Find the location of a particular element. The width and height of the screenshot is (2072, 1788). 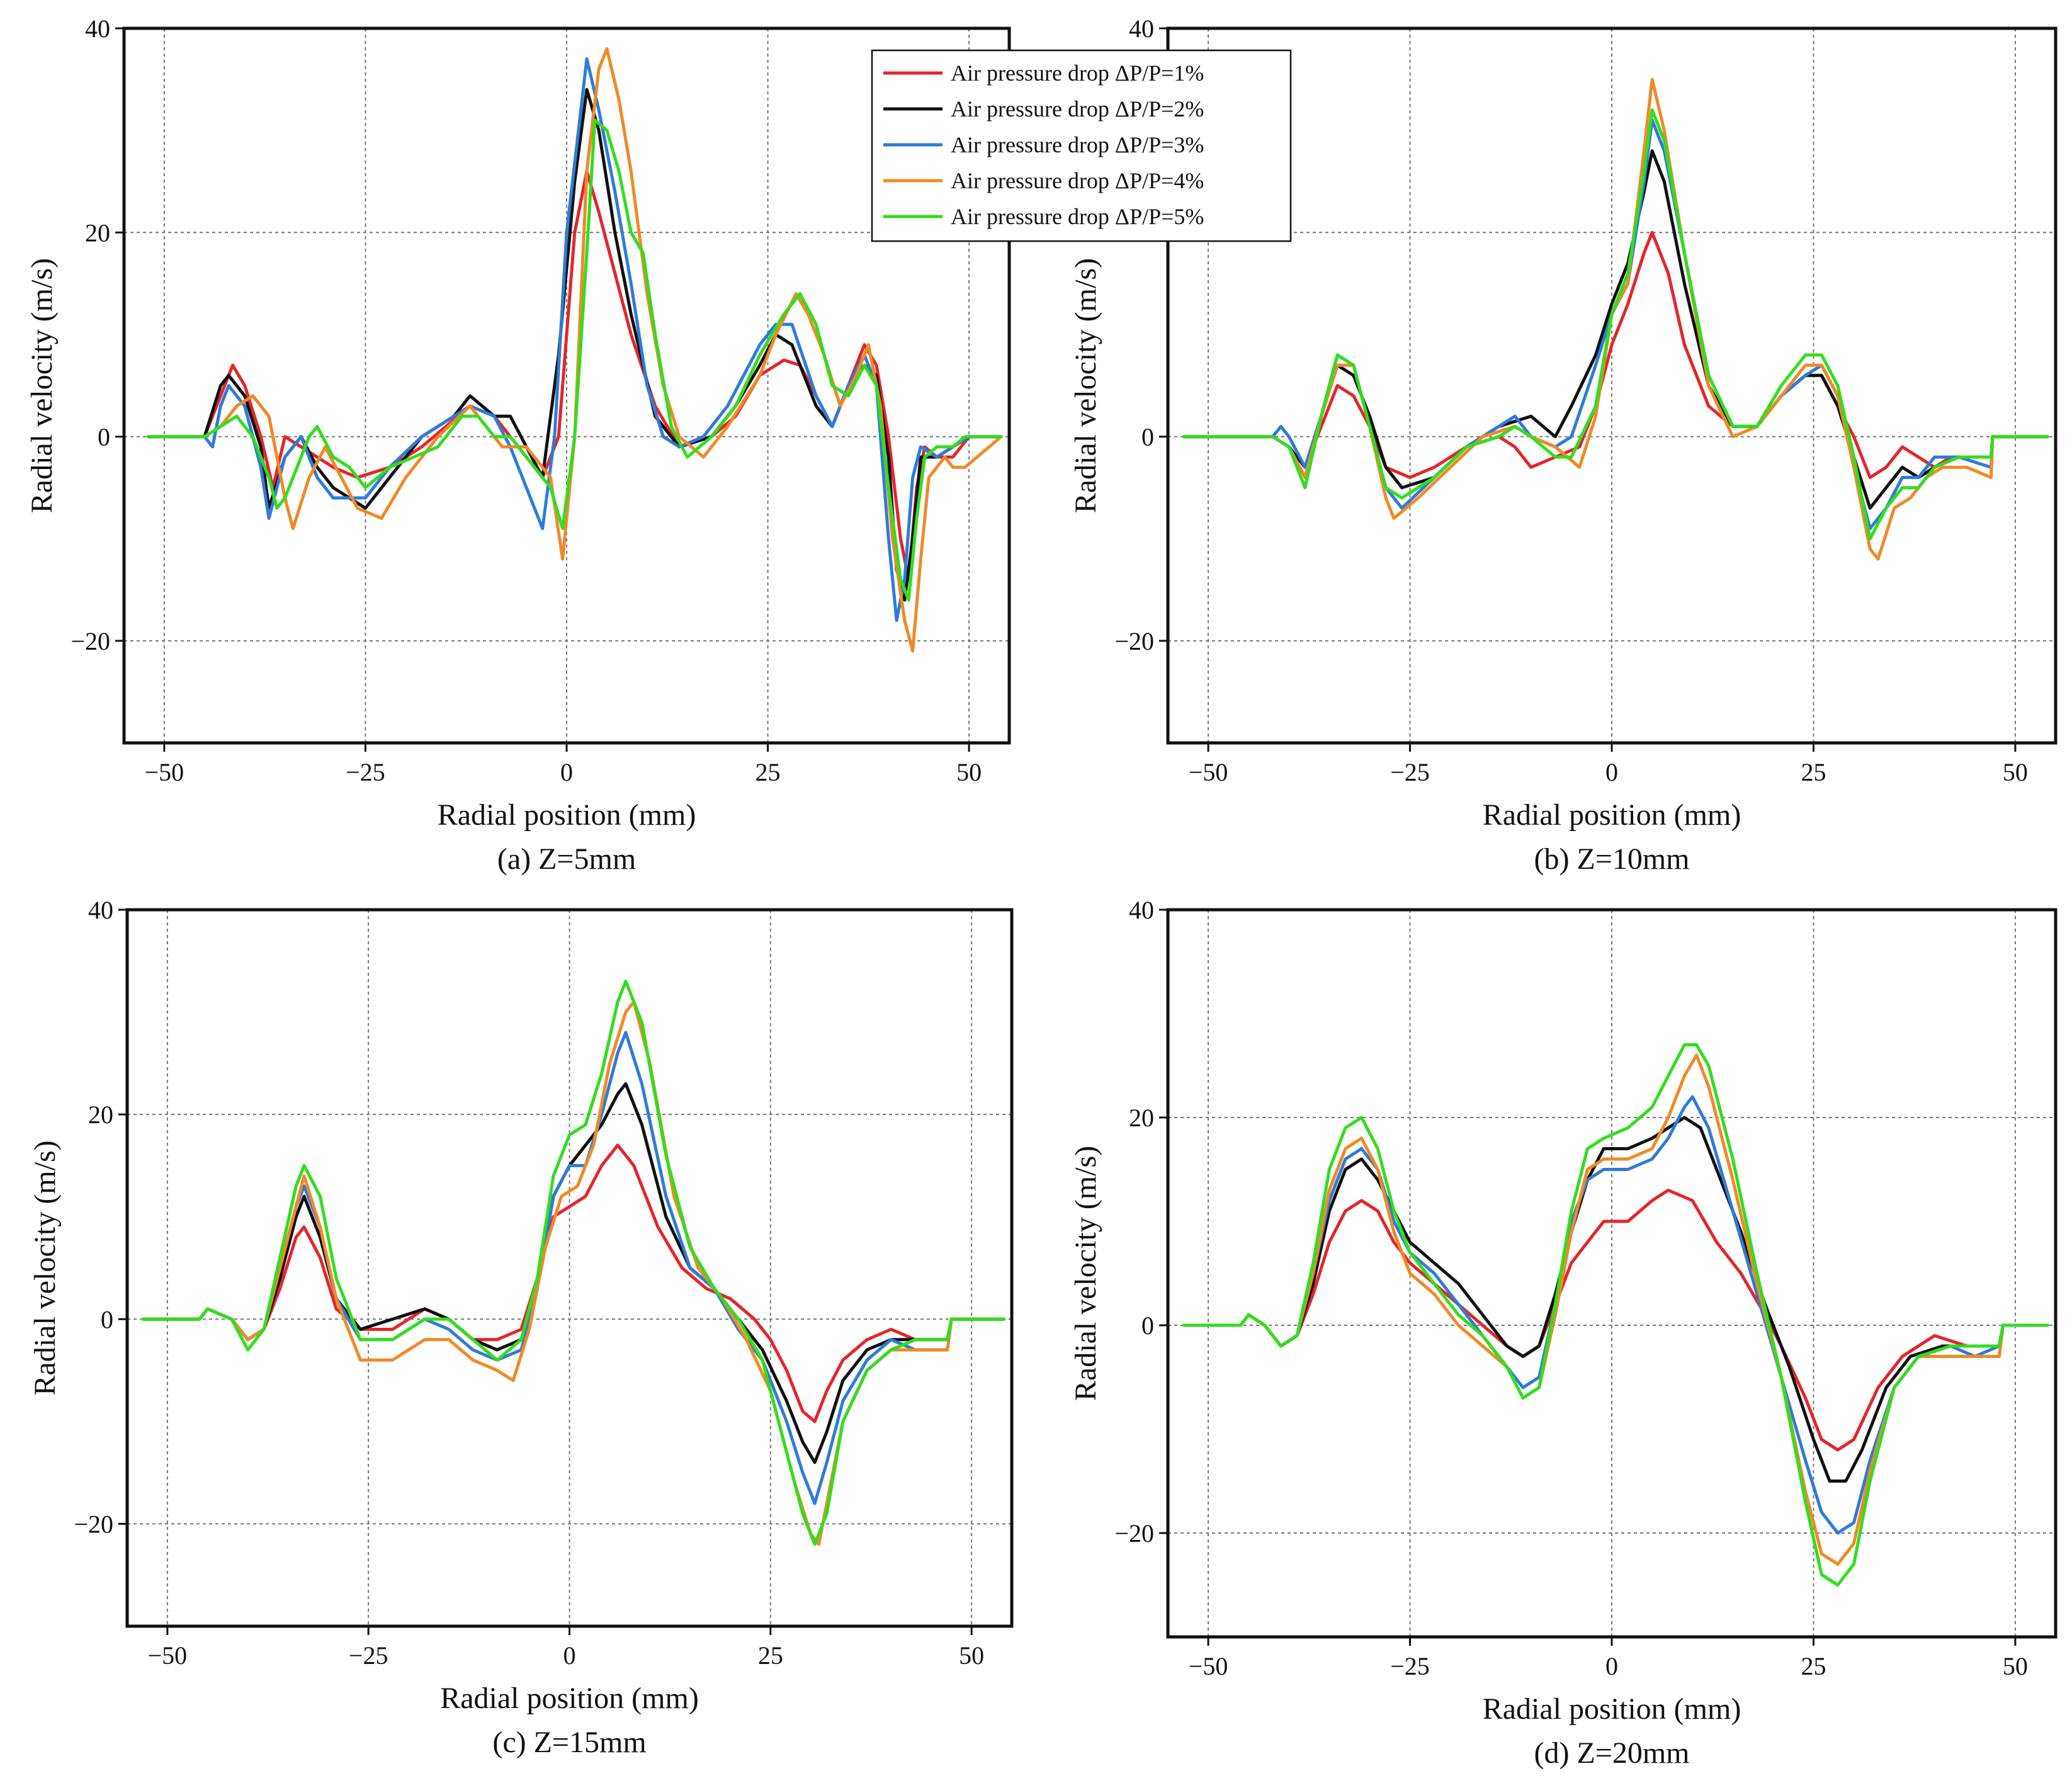

panel-caption: (c) Z=15mm is located at coordinates (569, 1743).